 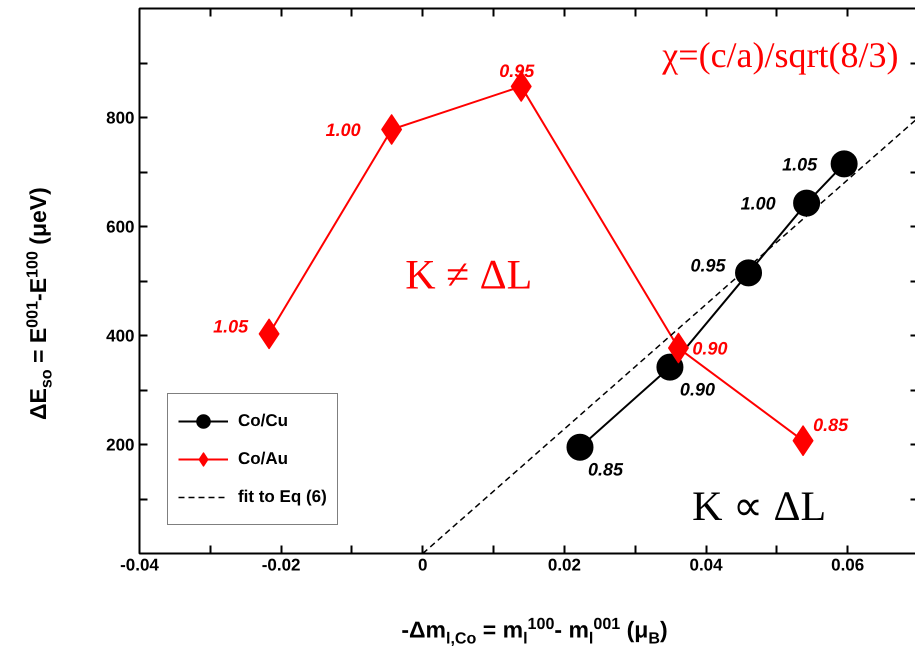 What do you see at coordinates (708, 265) in the screenshot?
I see `annotation: 0.95` at bounding box center [708, 265].